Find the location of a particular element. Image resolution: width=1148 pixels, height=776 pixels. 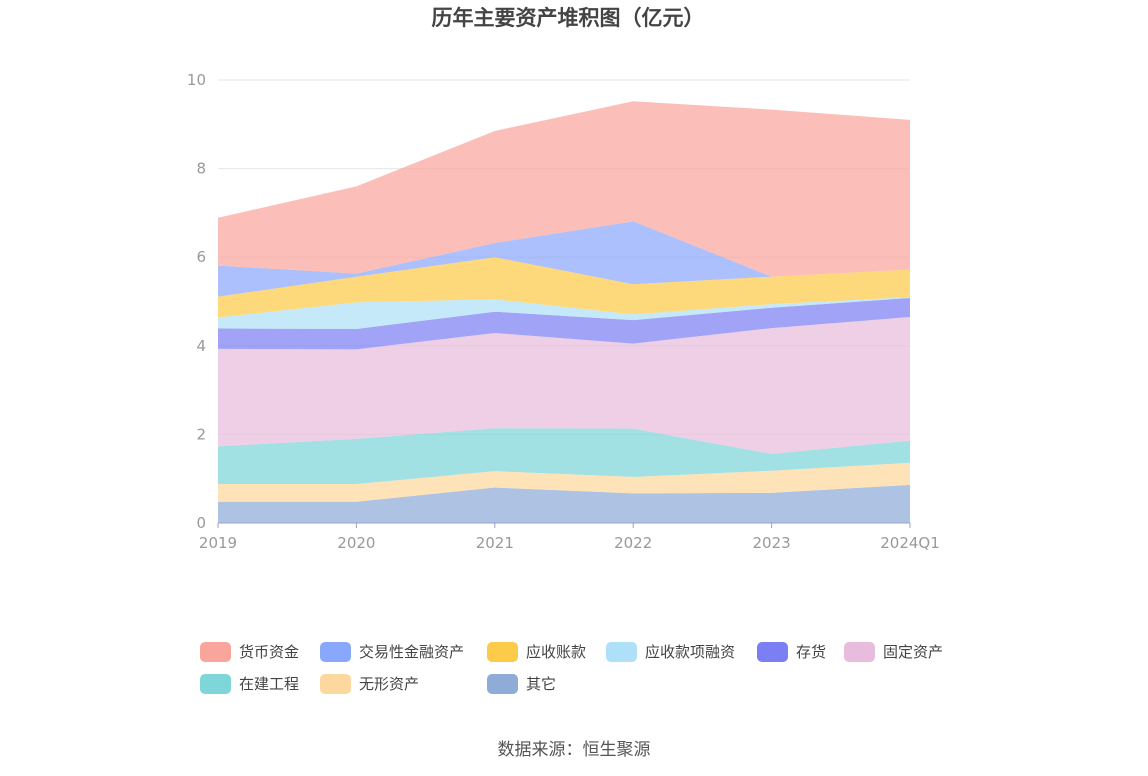

y-tick-label: 4 is located at coordinates (201, 346).